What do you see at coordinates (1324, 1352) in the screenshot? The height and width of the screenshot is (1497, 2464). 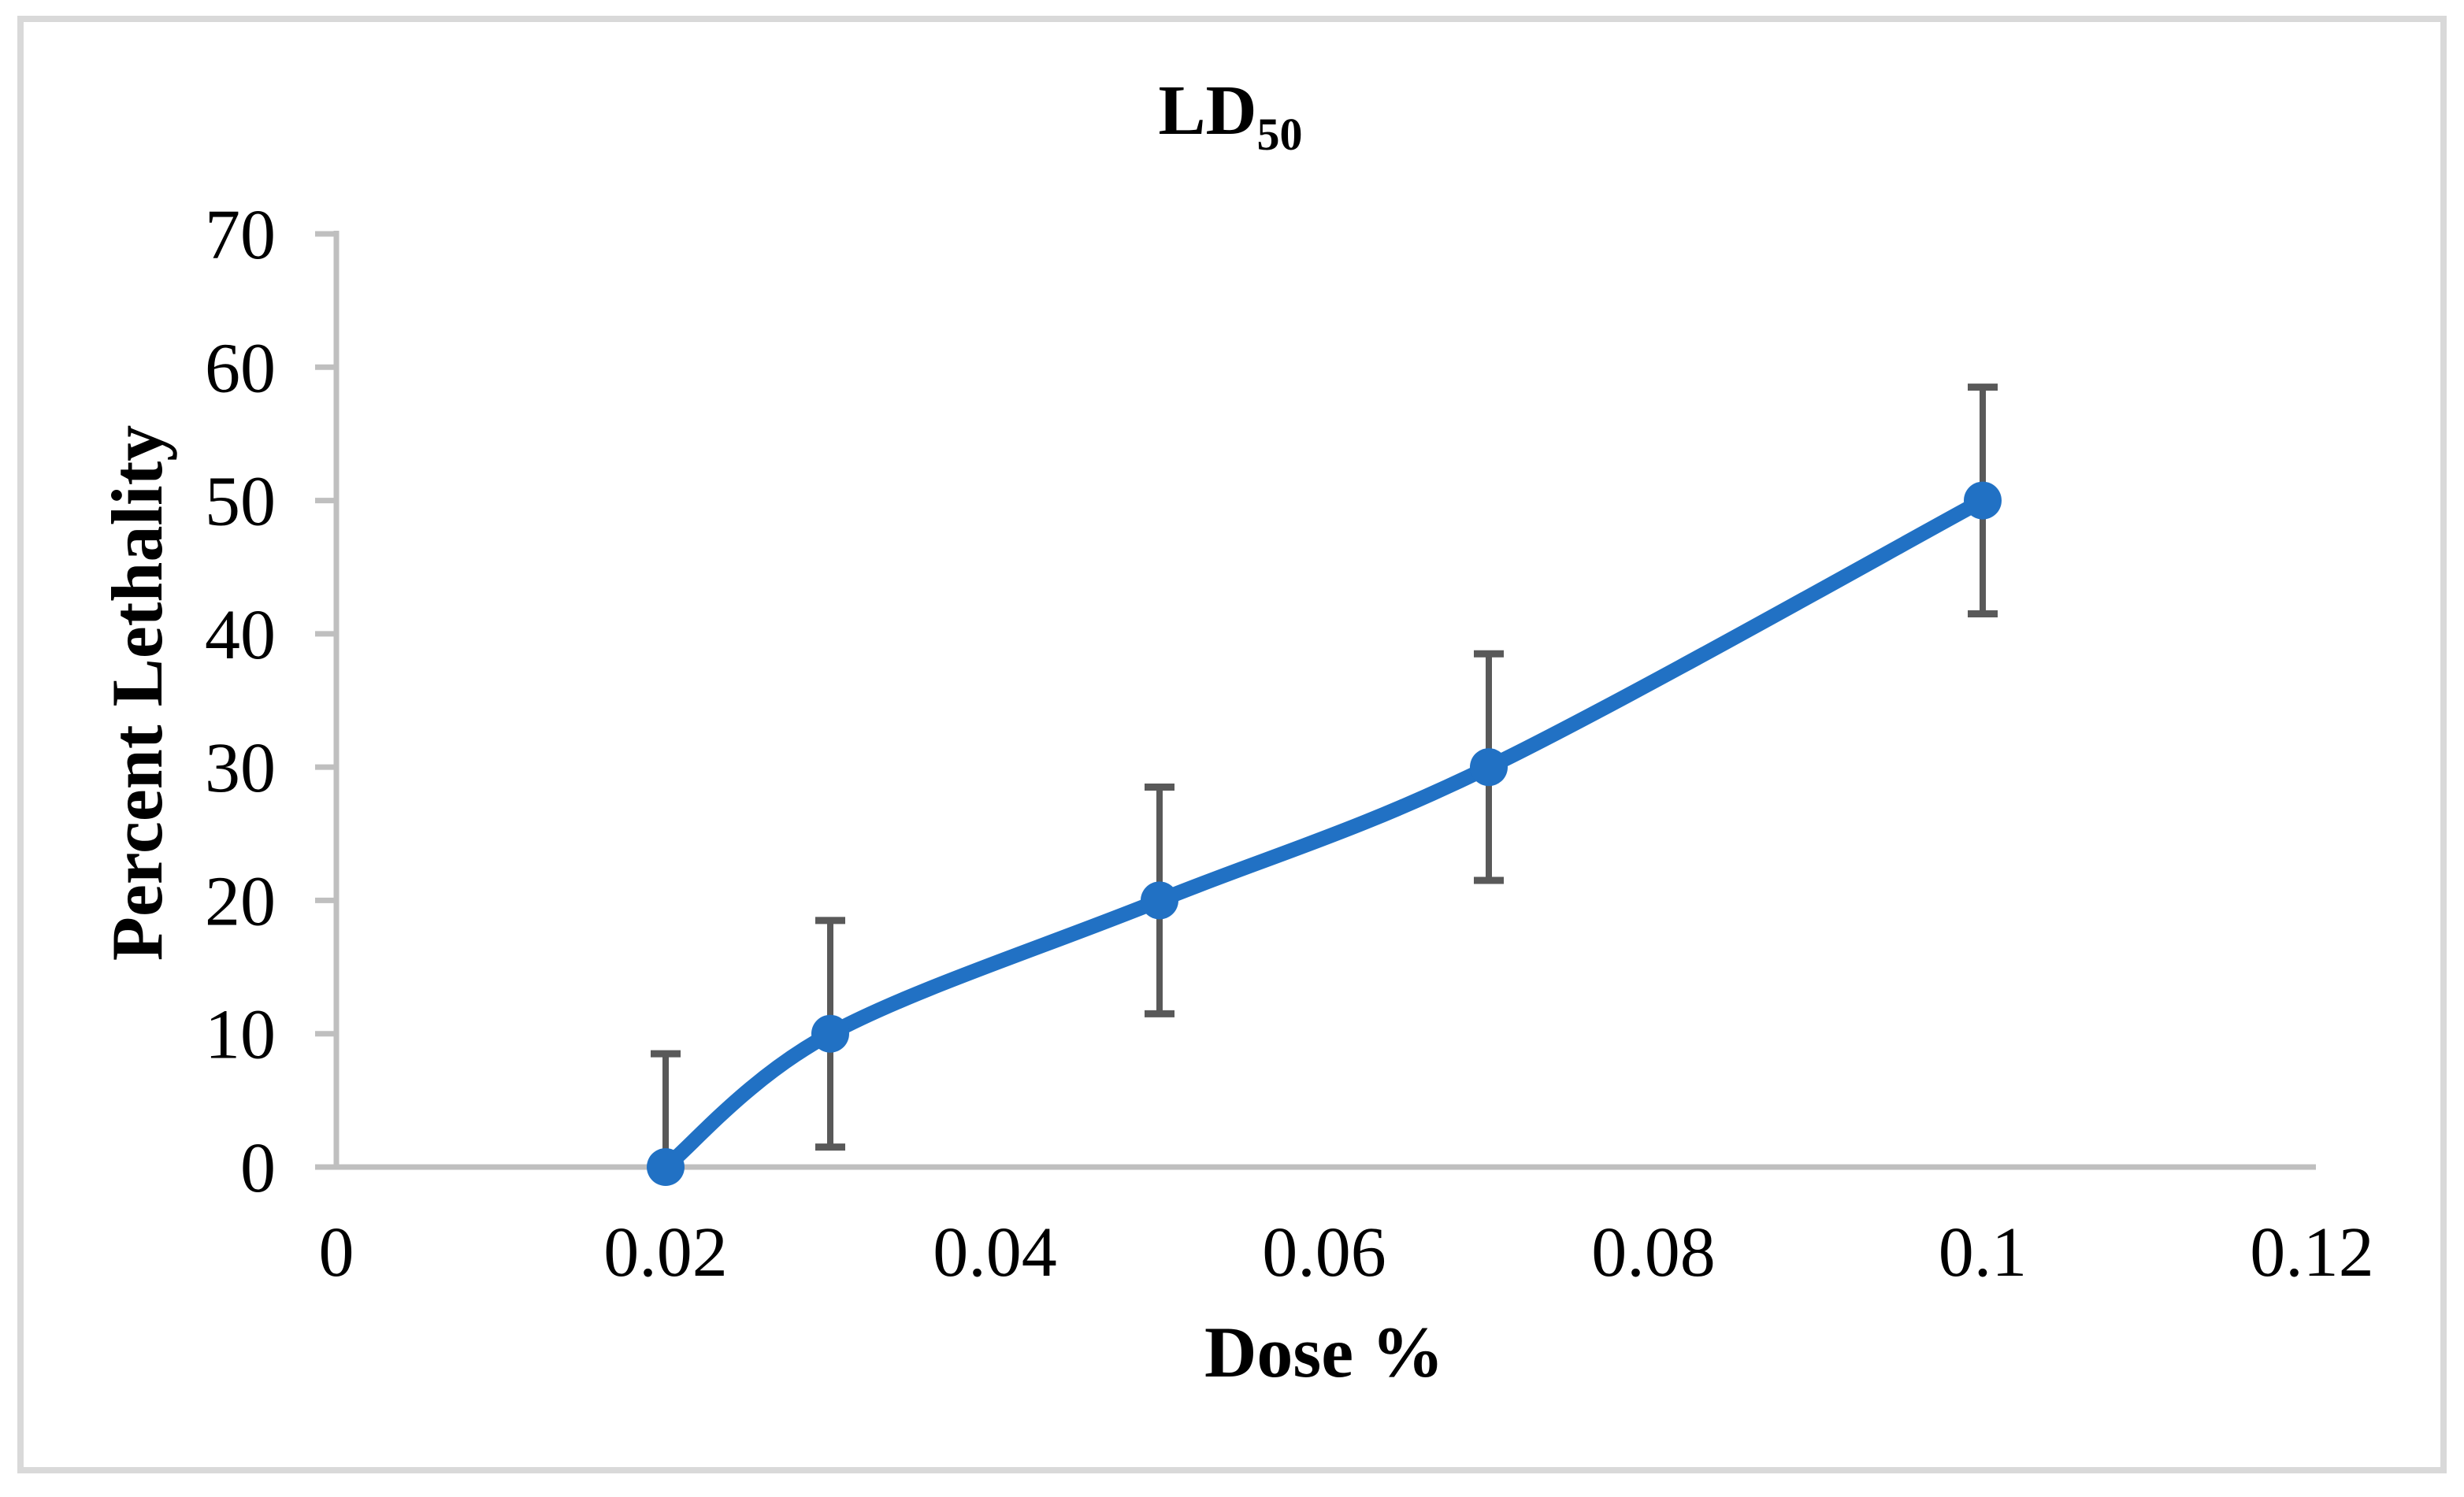 I see `x-axis-title: Dose %` at bounding box center [1324, 1352].